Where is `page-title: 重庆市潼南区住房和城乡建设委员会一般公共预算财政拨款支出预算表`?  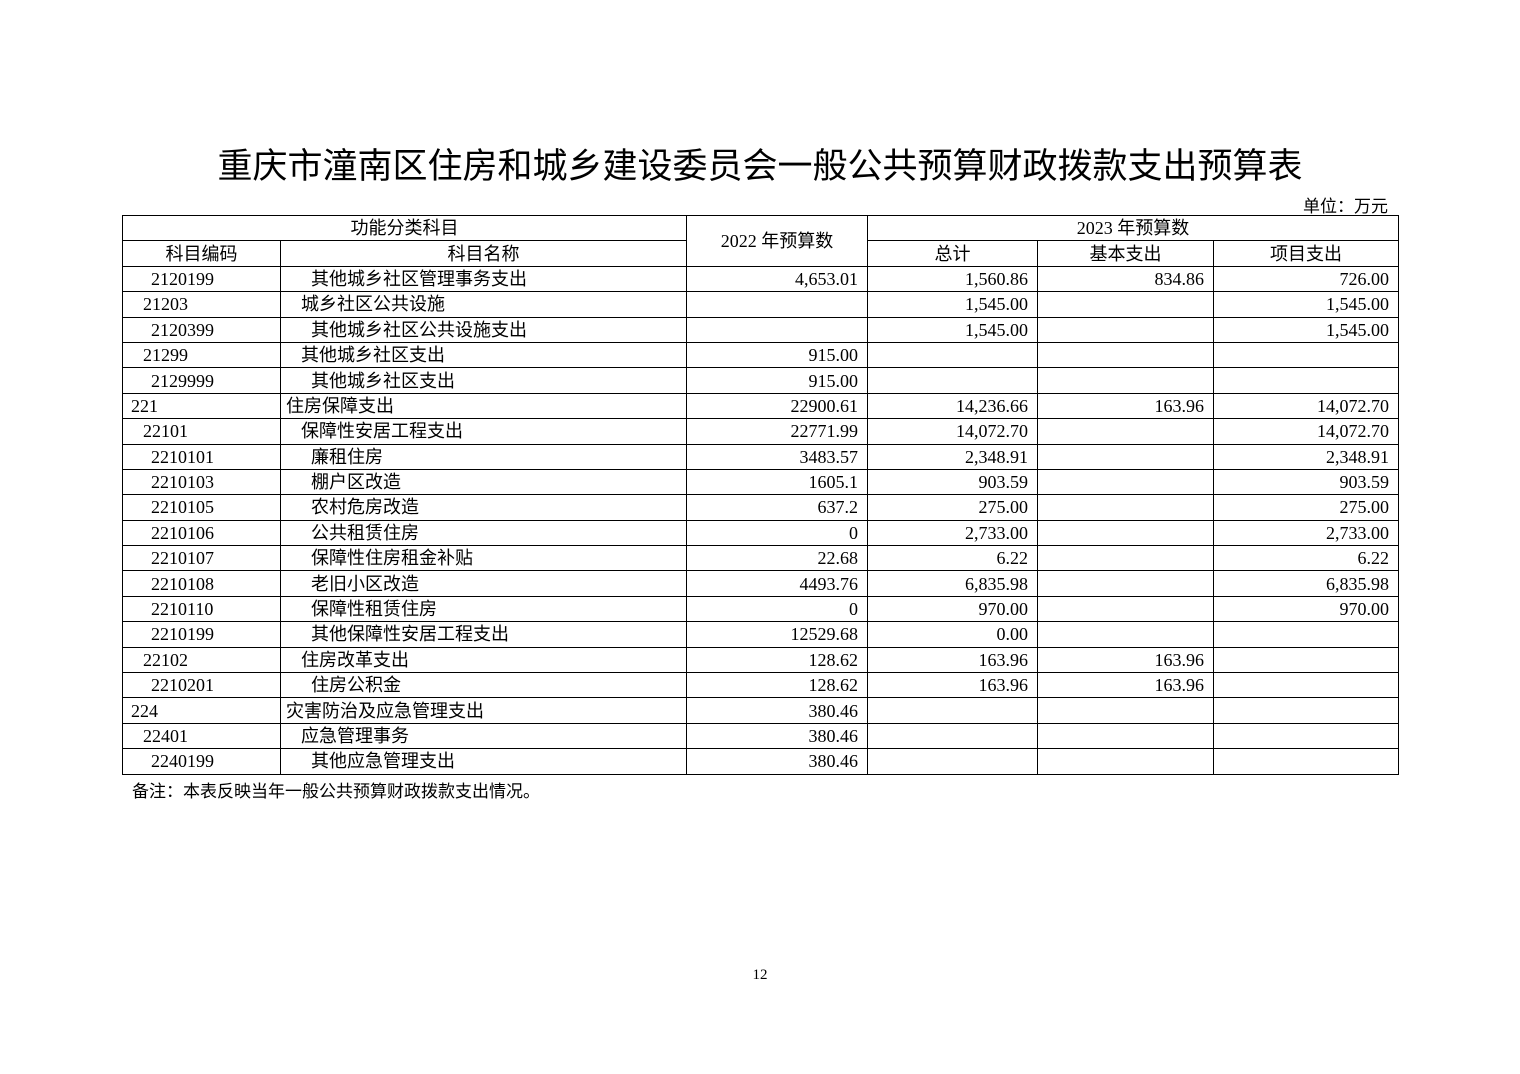
page-title: 重庆市潼南区住房和城乡建设委员会一般公共预算财政拨款支出预算表 is located at coordinates (760, 167).